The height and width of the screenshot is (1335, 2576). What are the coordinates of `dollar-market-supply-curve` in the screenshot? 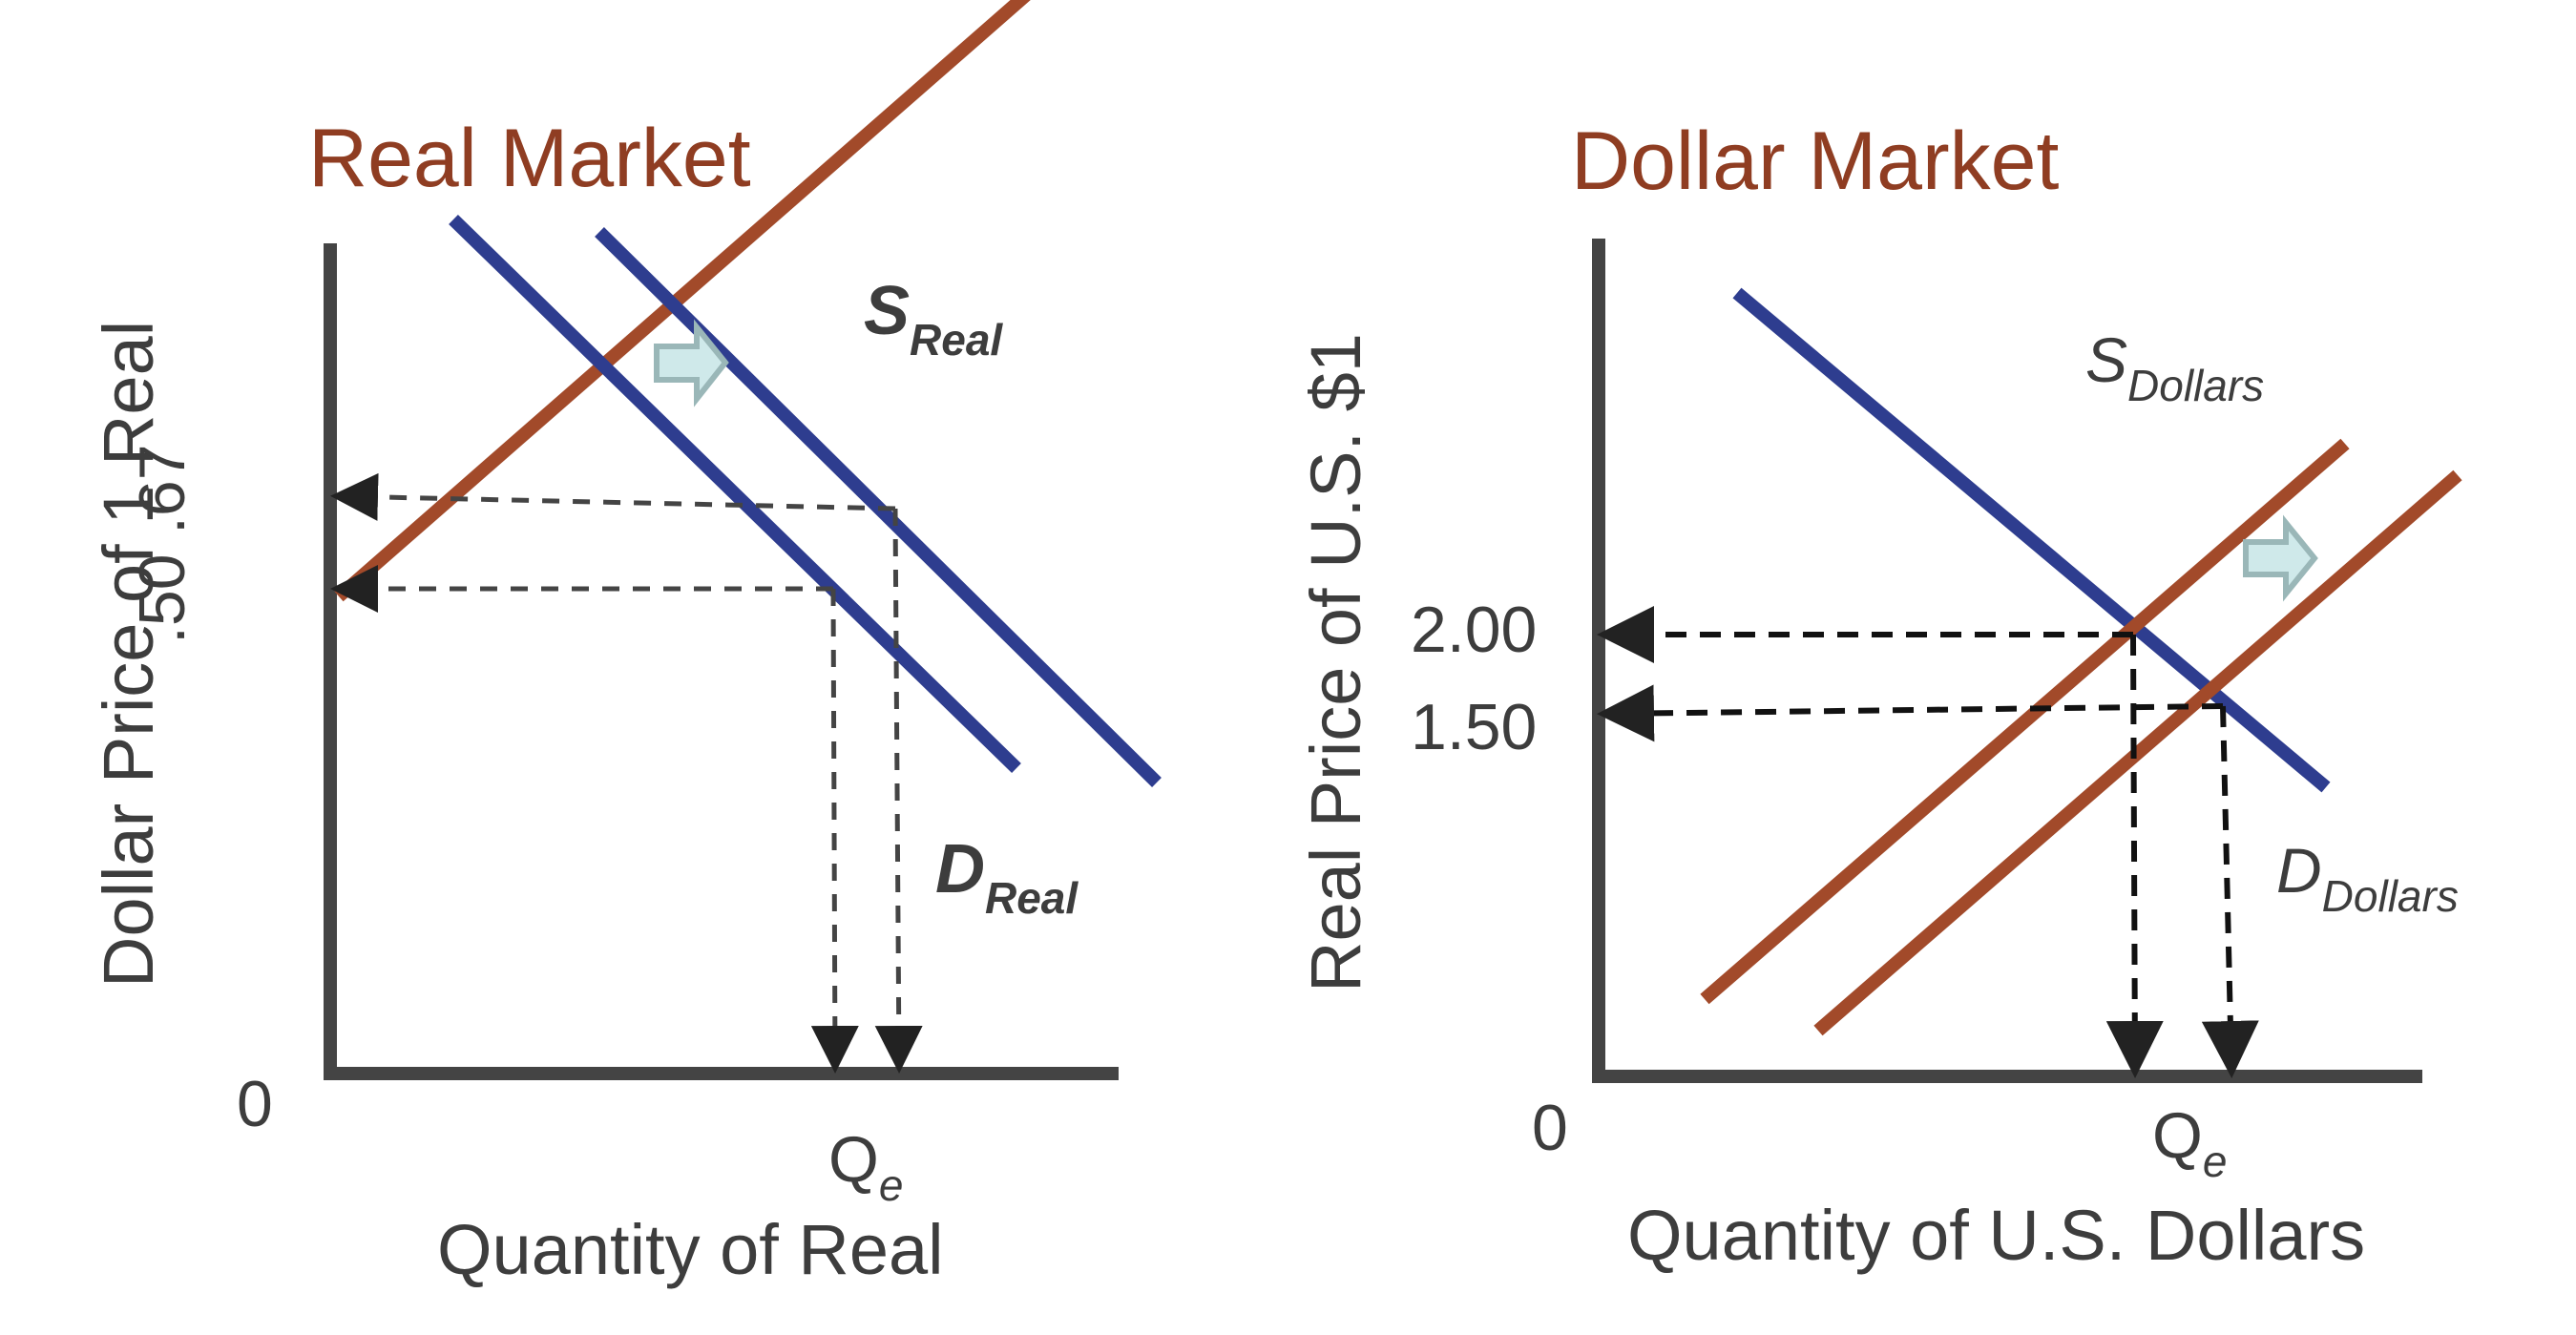 It's located at (2031, 540).